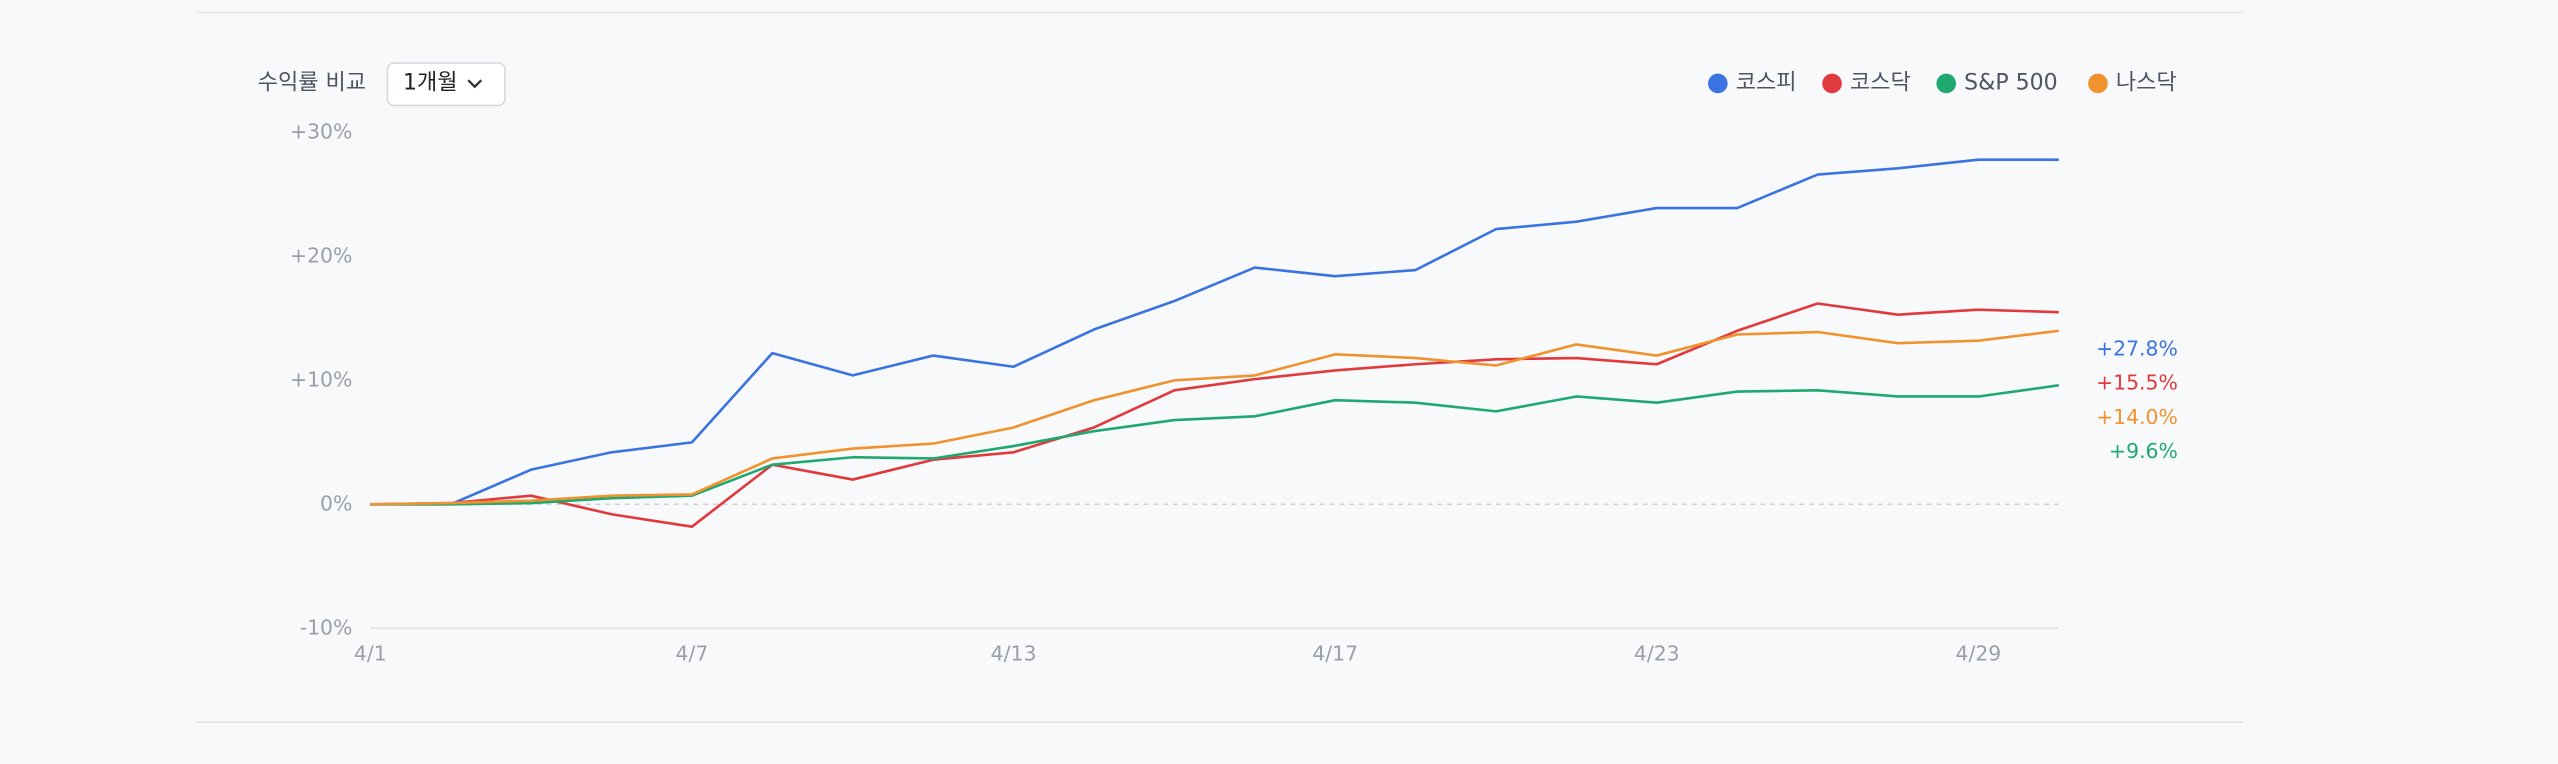 This screenshot has height=764, width=2558. Describe the element at coordinates (430, 82) in the screenshot. I see `dropdown-label: 1개월` at that location.